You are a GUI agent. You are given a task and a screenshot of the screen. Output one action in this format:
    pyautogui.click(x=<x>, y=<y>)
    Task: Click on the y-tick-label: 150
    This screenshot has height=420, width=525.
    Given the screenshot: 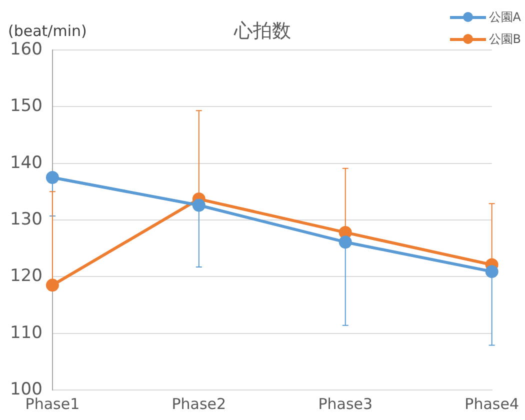 What is the action you would take?
    pyautogui.click(x=26, y=106)
    